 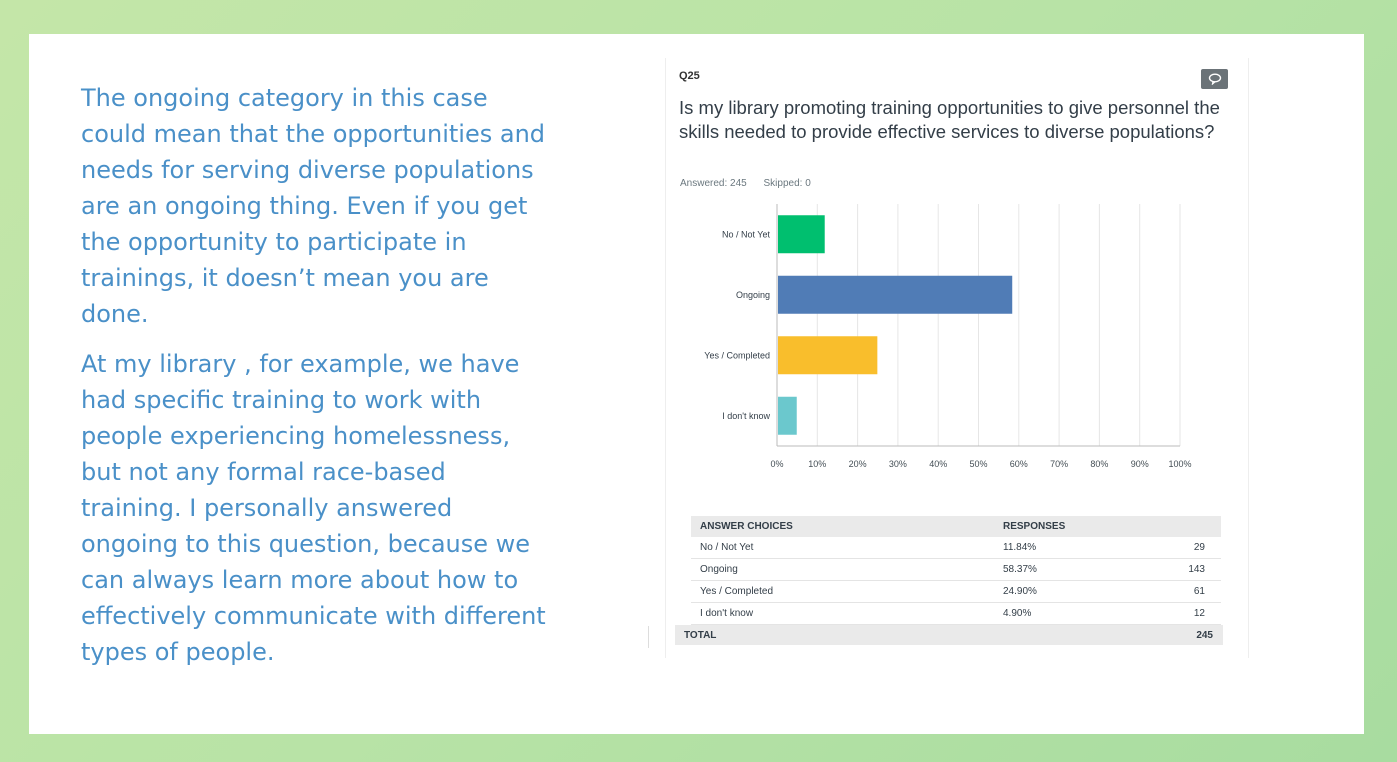 I want to click on total-value: 245, so click(x=1204, y=635).